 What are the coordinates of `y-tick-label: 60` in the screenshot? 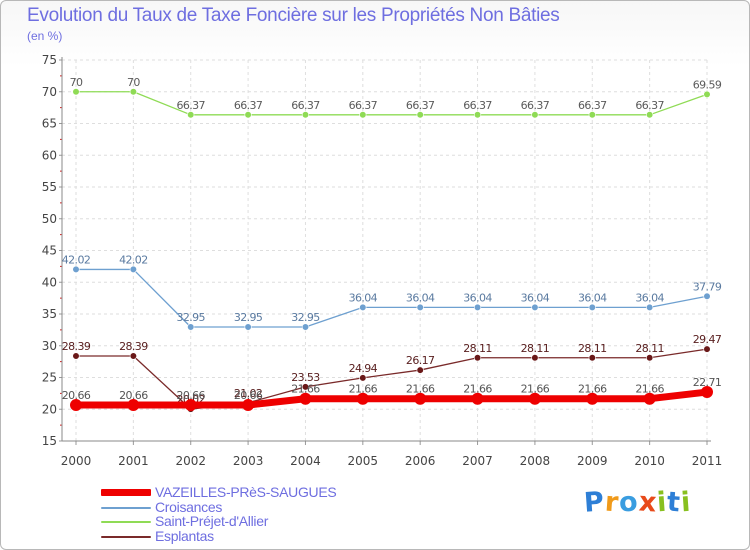 It's located at (49, 155).